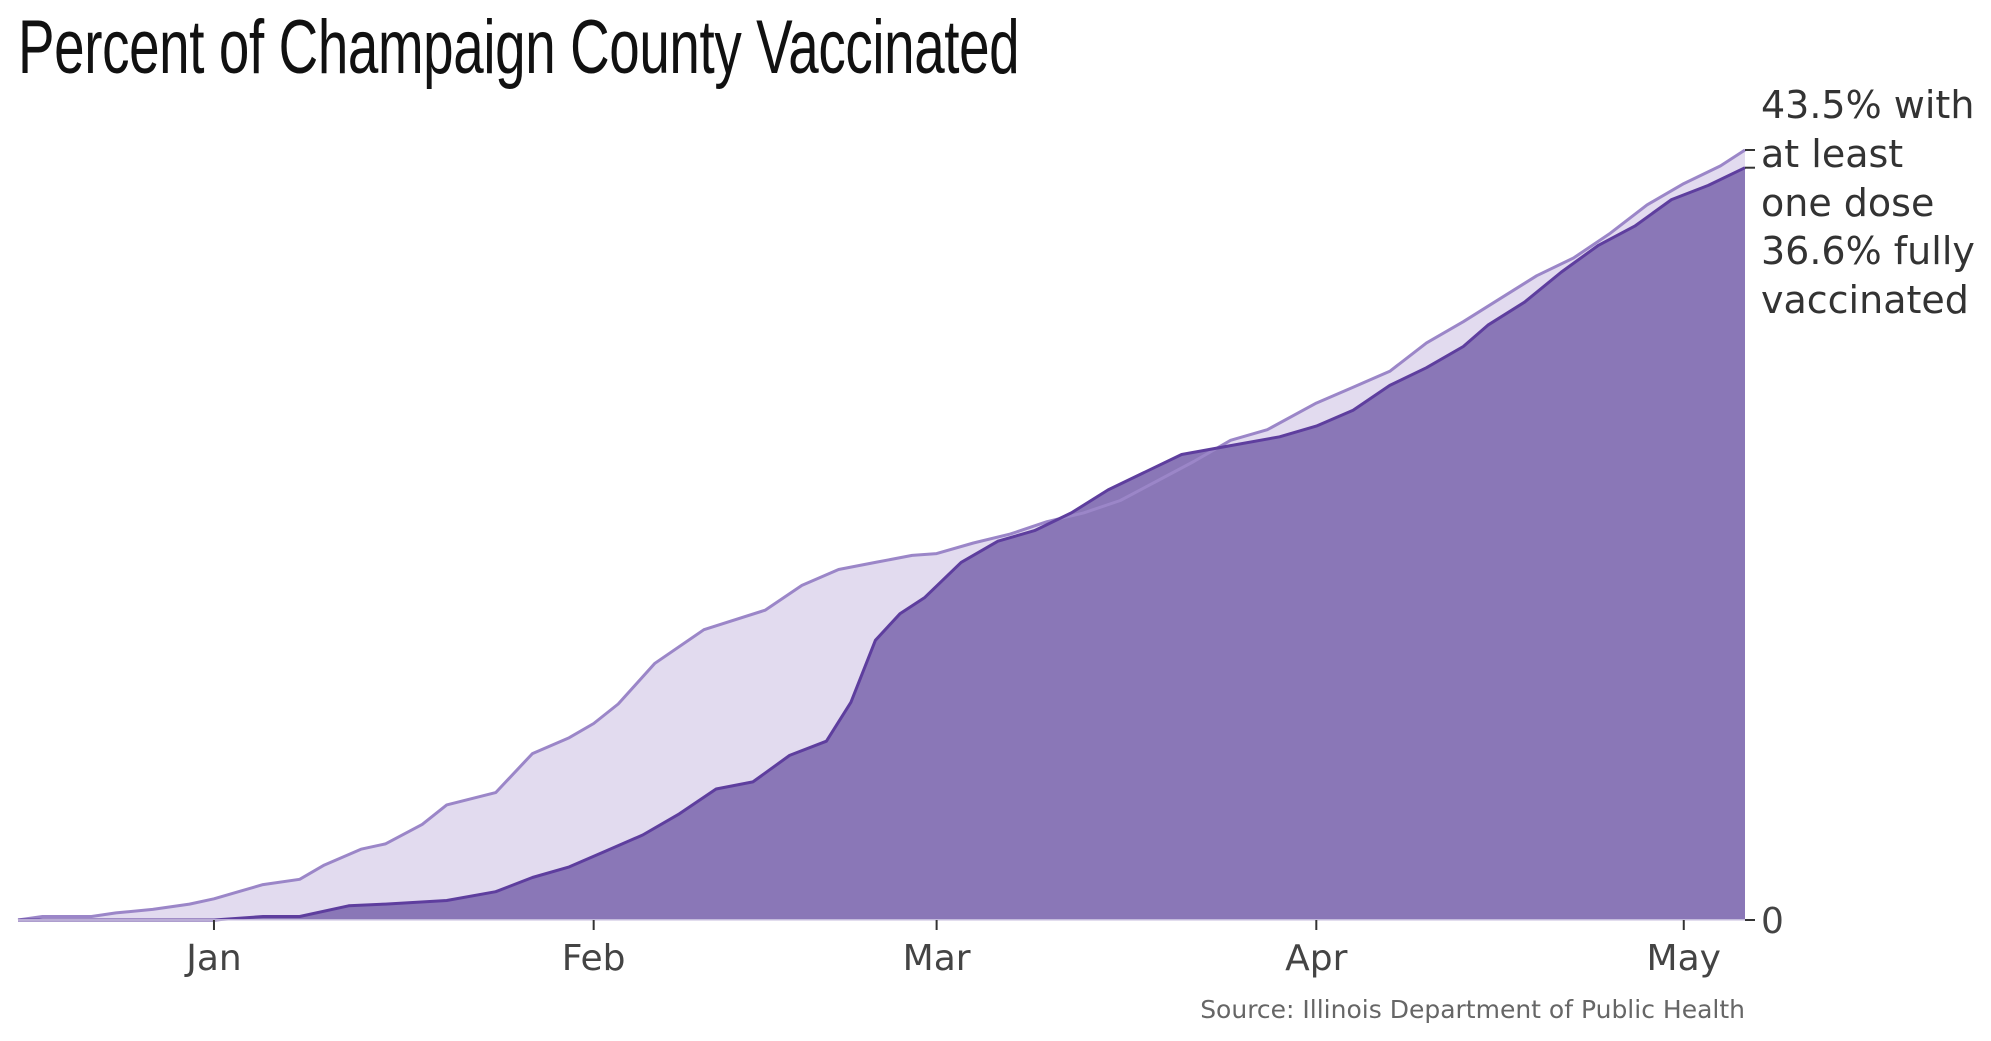 This screenshot has width=1991, height=1041. Describe the element at coordinates (1847, 203) in the screenshot. I see `series-end-label-line: one dose` at that location.